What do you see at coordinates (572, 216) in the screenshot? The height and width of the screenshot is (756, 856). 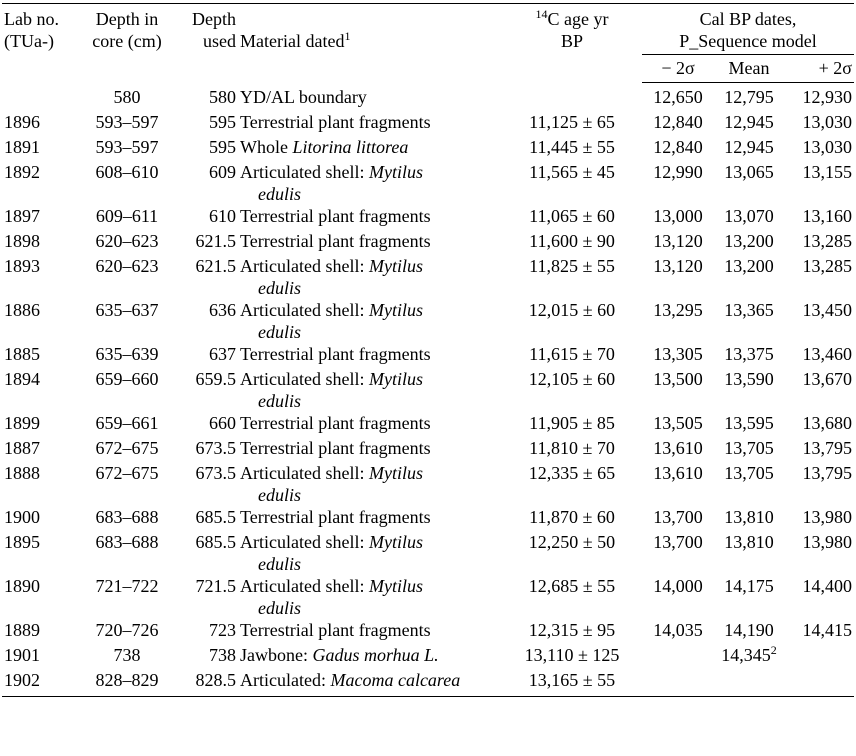 I see `cell-c14-age: 11,065 ± 60` at bounding box center [572, 216].